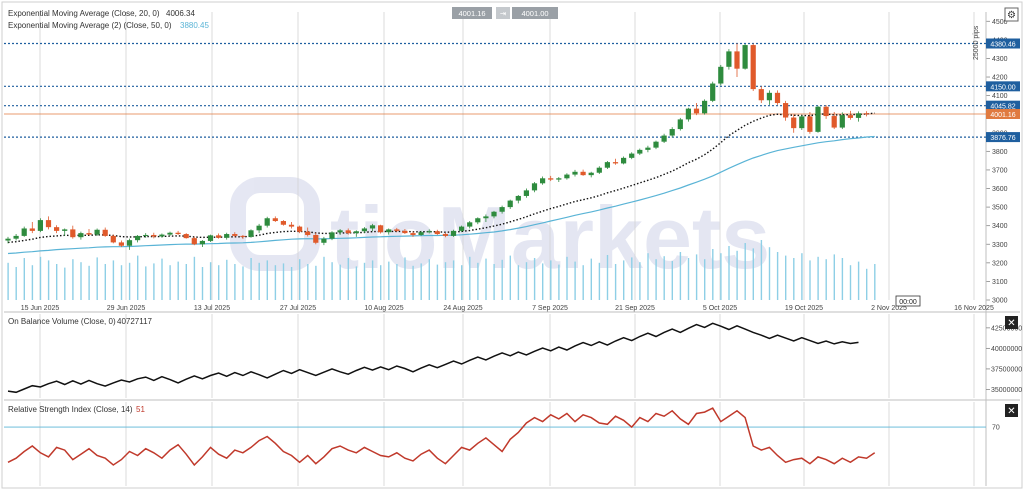  What do you see at coordinates (1011, 14) in the screenshot?
I see `settings-button-frame` at bounding box center [1011, 14].